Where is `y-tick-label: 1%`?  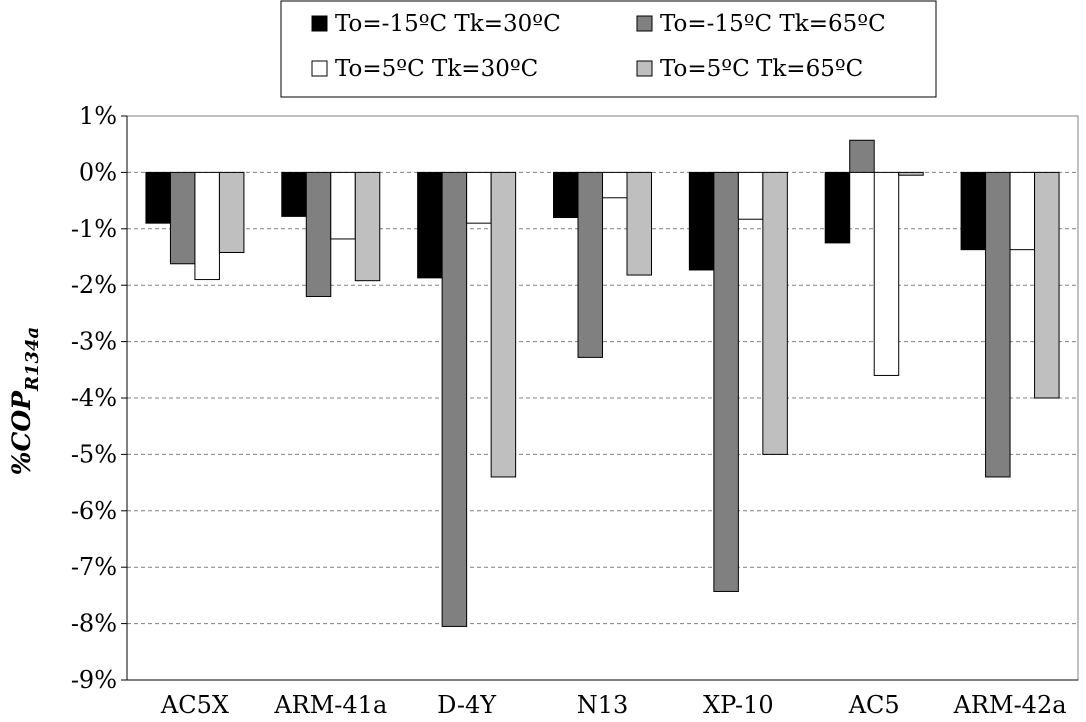
y-tick-label: 1% is located at coordinates (98, 116).